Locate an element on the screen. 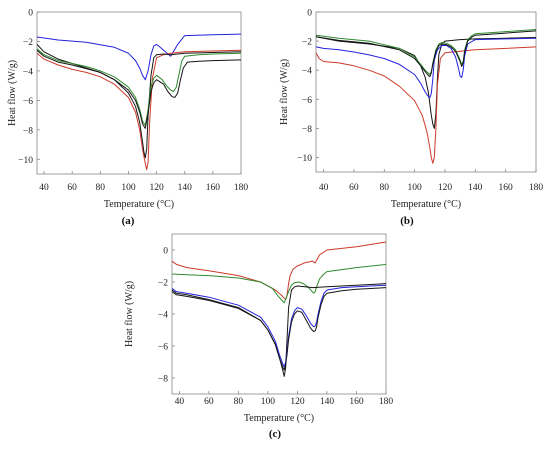 Image resolution: width=550 pixels, height=449 pixels. panel-label: (b) is located at coordinates (407, 221).